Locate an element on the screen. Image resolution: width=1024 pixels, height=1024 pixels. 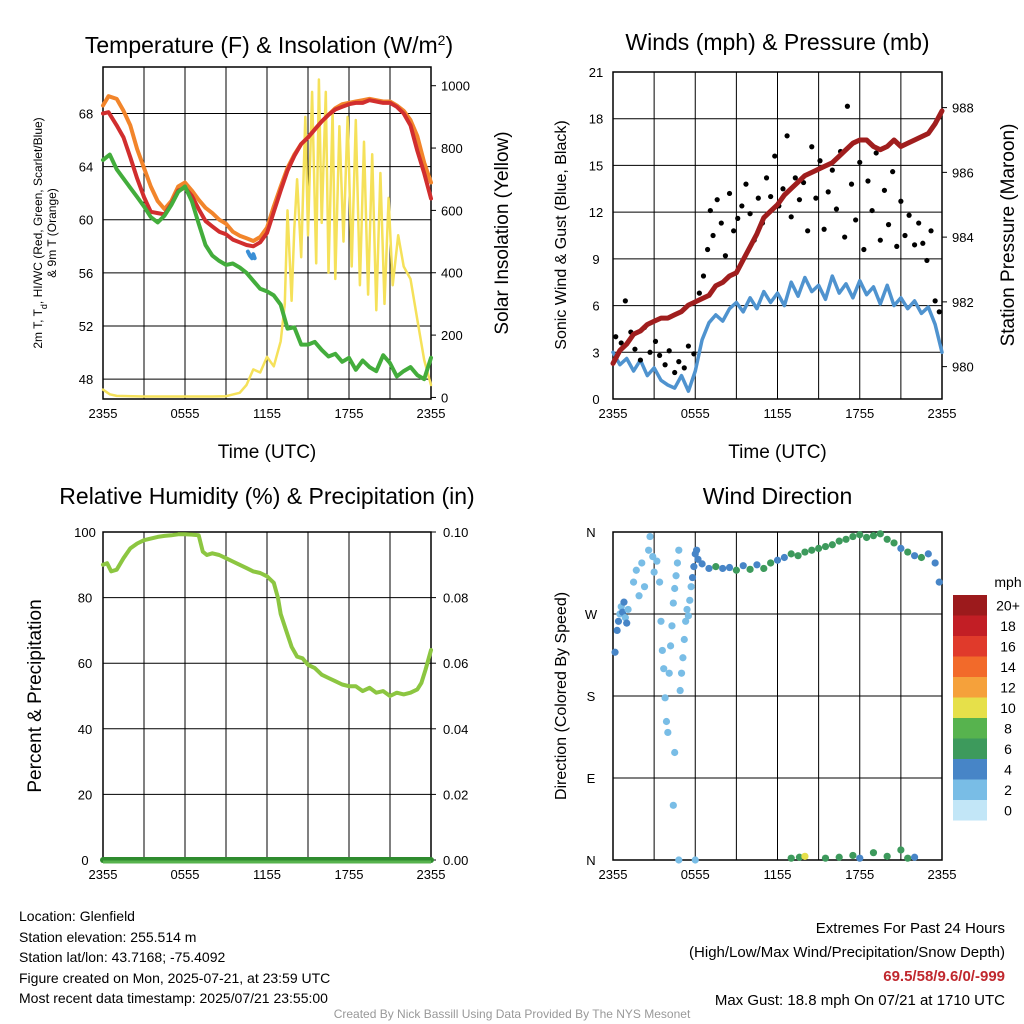
rh-x-tick-label: 2355 is located at coordinates (431, 874).